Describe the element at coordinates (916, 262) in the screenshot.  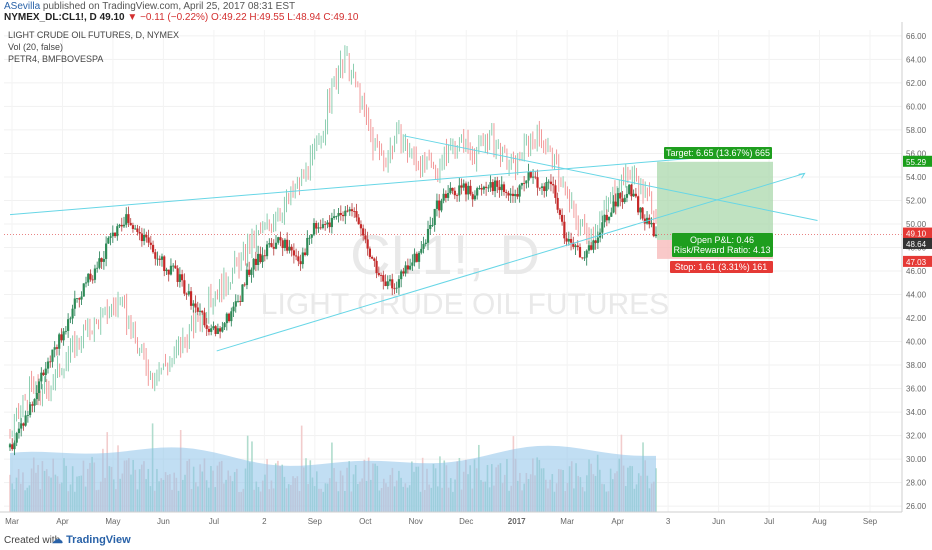
I see `price-tag-label: 47.03` at that location.